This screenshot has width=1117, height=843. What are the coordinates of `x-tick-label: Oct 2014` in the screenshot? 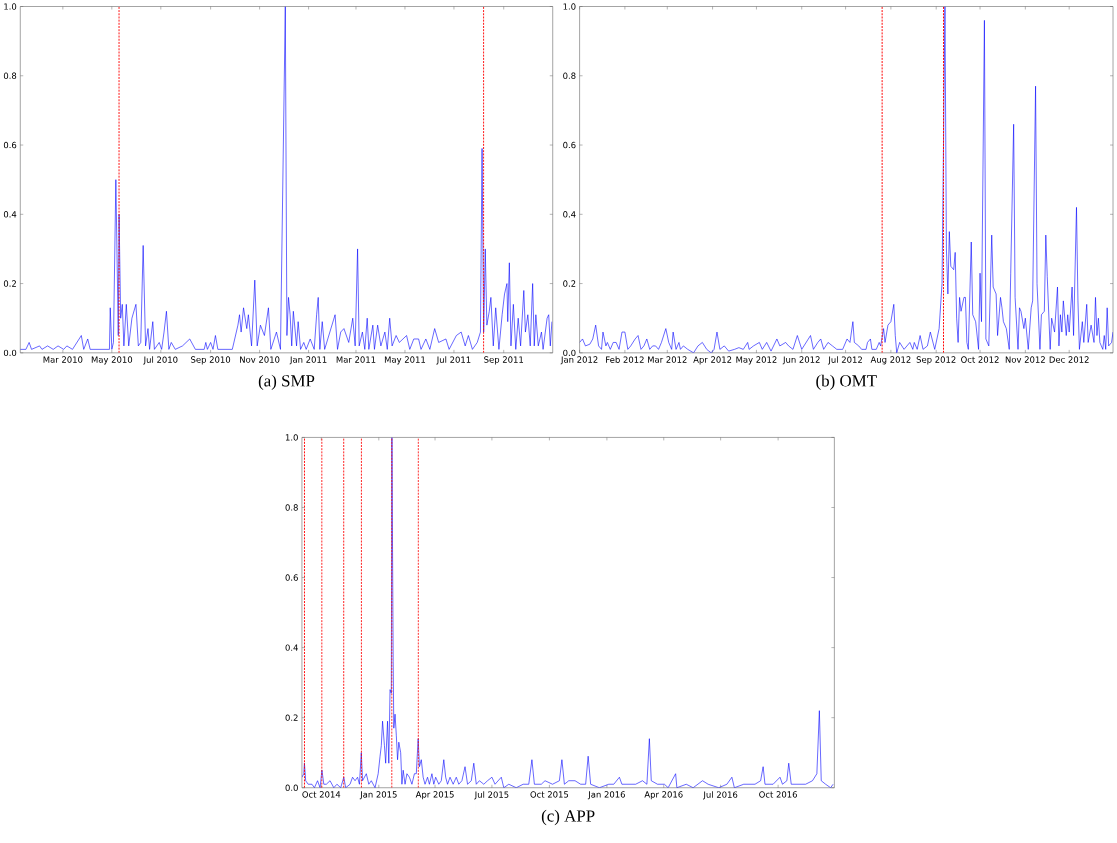 It's located at (321, 794).